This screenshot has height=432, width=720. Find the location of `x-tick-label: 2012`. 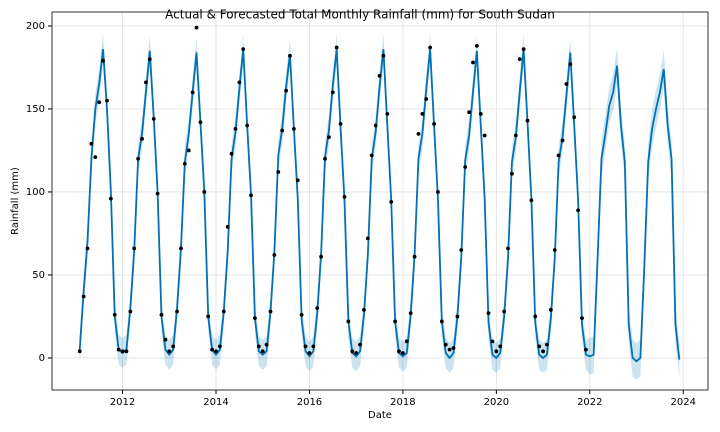

x-tick-label: 2012 is located at coordinates (122, 402).